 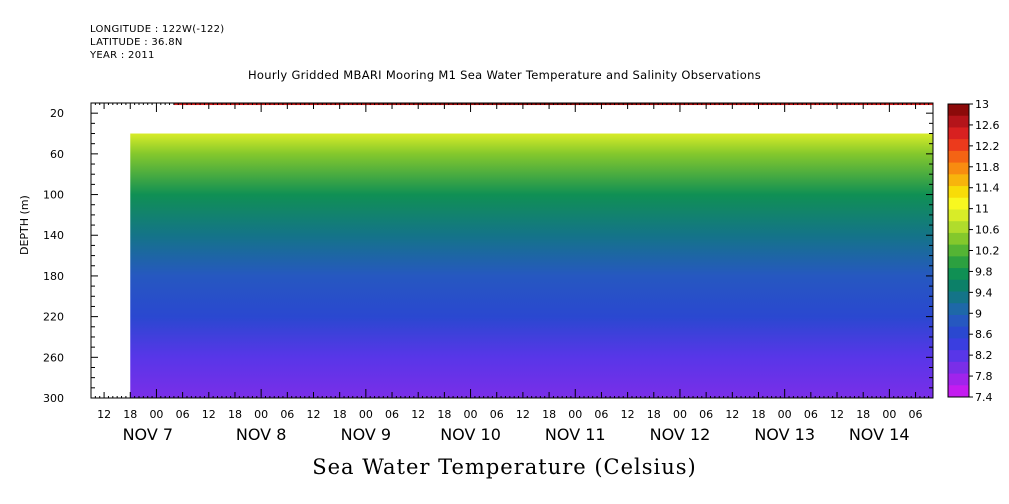 I want to click on y-tick-label: 100, so click(x=53, y=195).